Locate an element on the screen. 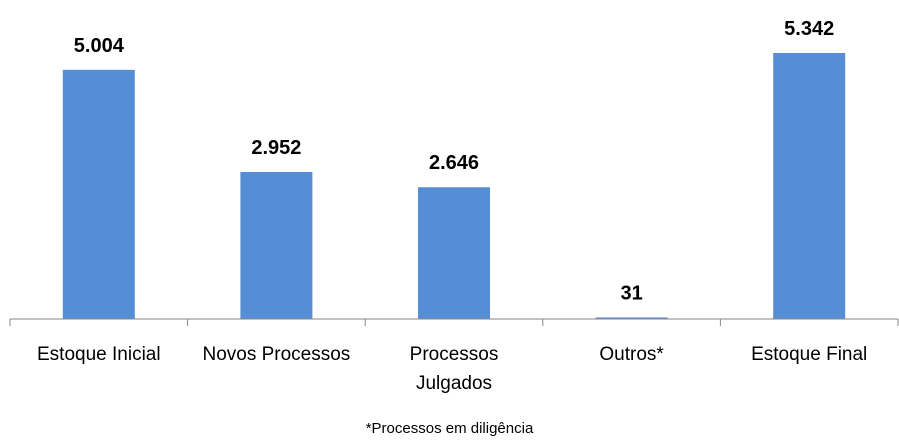 The height and width of the screenshot is (441, 899). data-label: 31 is located at coordinates (631, 293).